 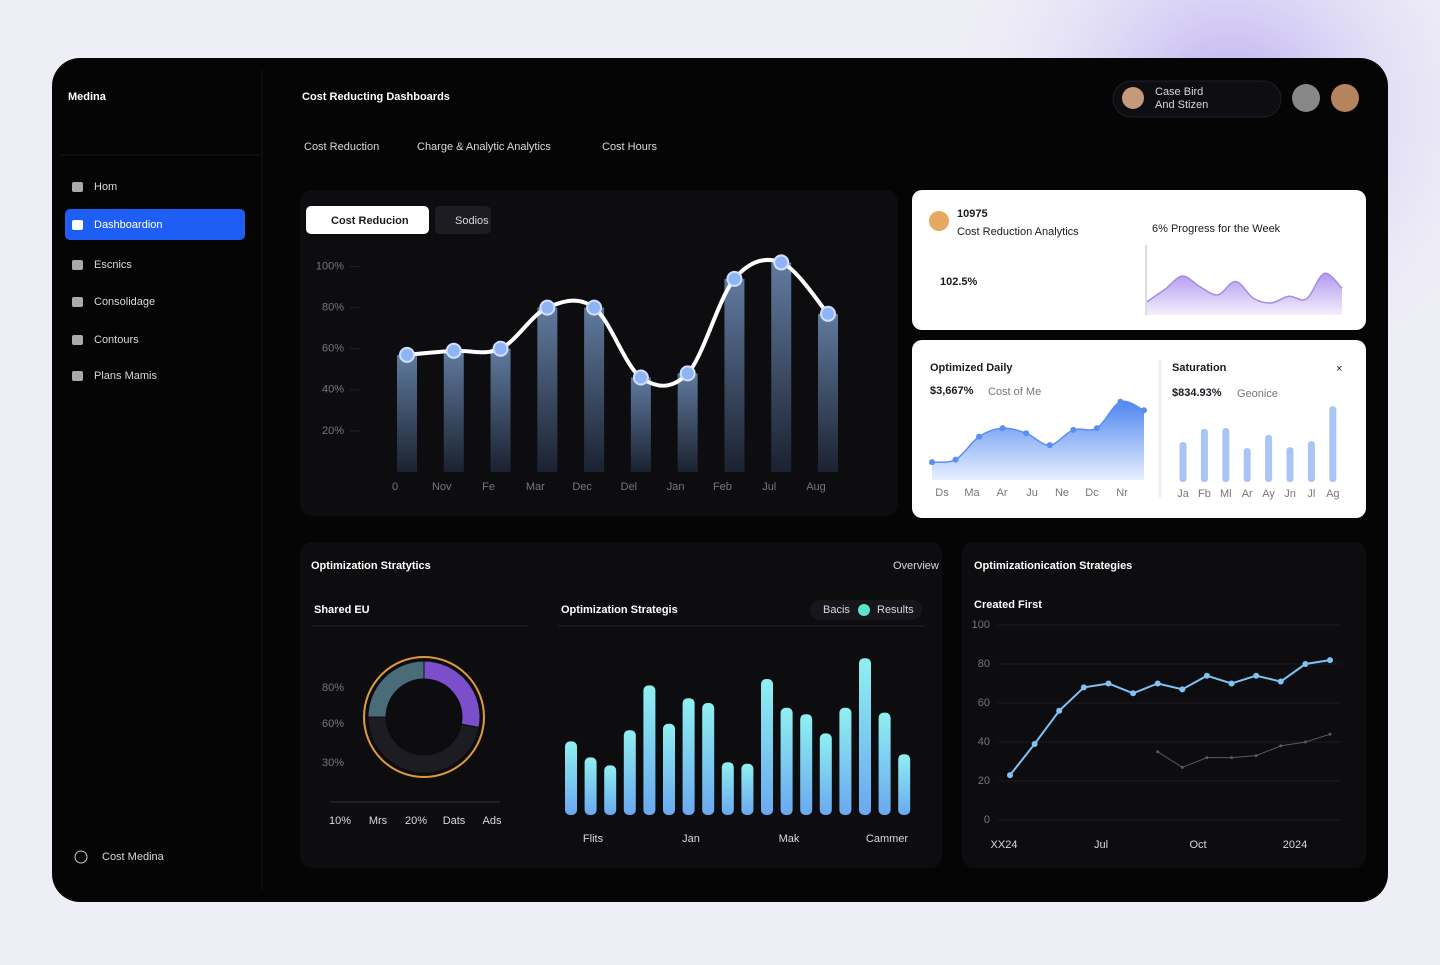 What do you see at coordinates (342, 610) in the screenshot?
I see `section-title: Shared EU` at bounding box center [342, 610].